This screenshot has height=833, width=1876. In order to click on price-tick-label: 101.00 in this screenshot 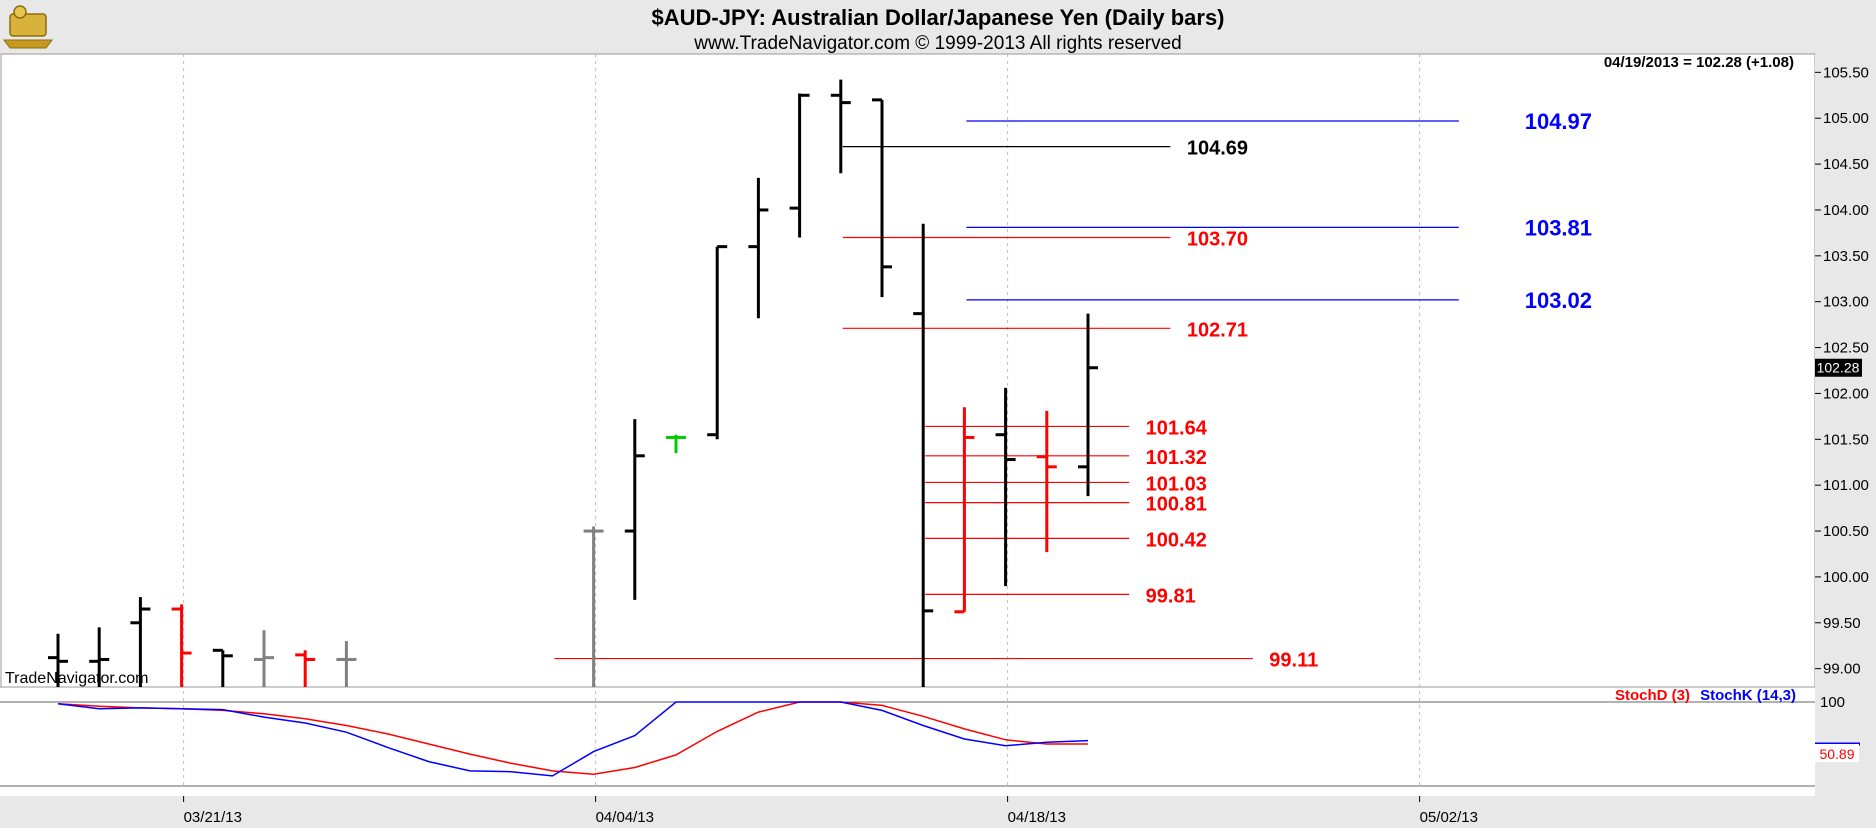, I will do `click(1846, 485)`.